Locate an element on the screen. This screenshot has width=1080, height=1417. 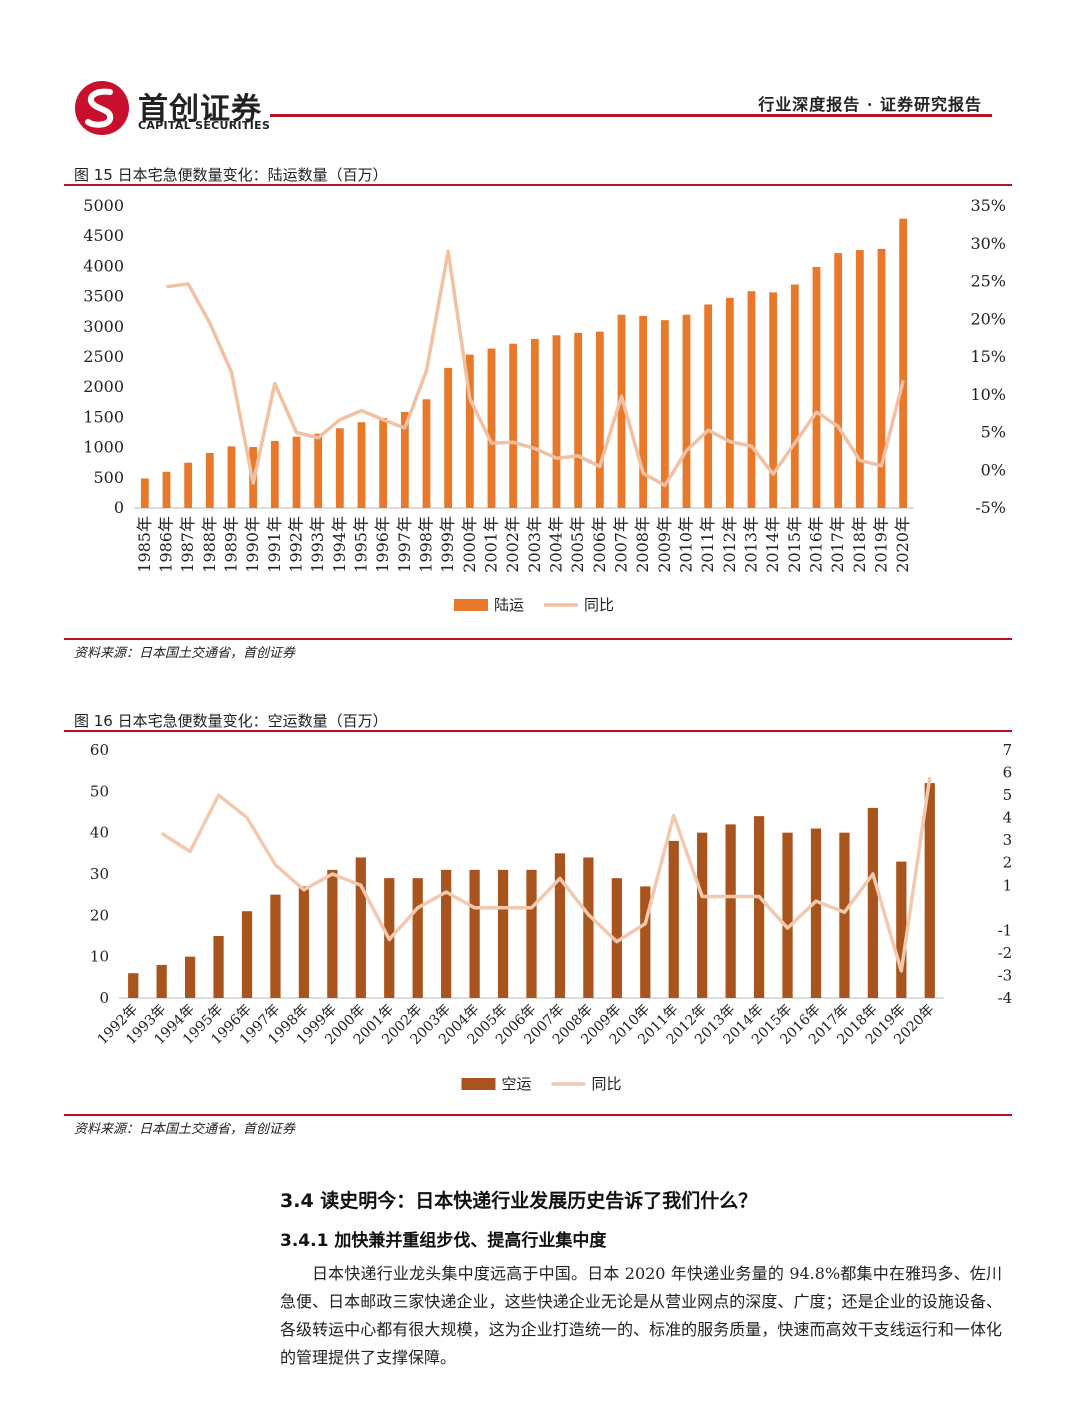
section-heading: 3.4 读史明今：日本快递行业发展历史告诉了我们什么？ is located at coordinates (519, 1201).